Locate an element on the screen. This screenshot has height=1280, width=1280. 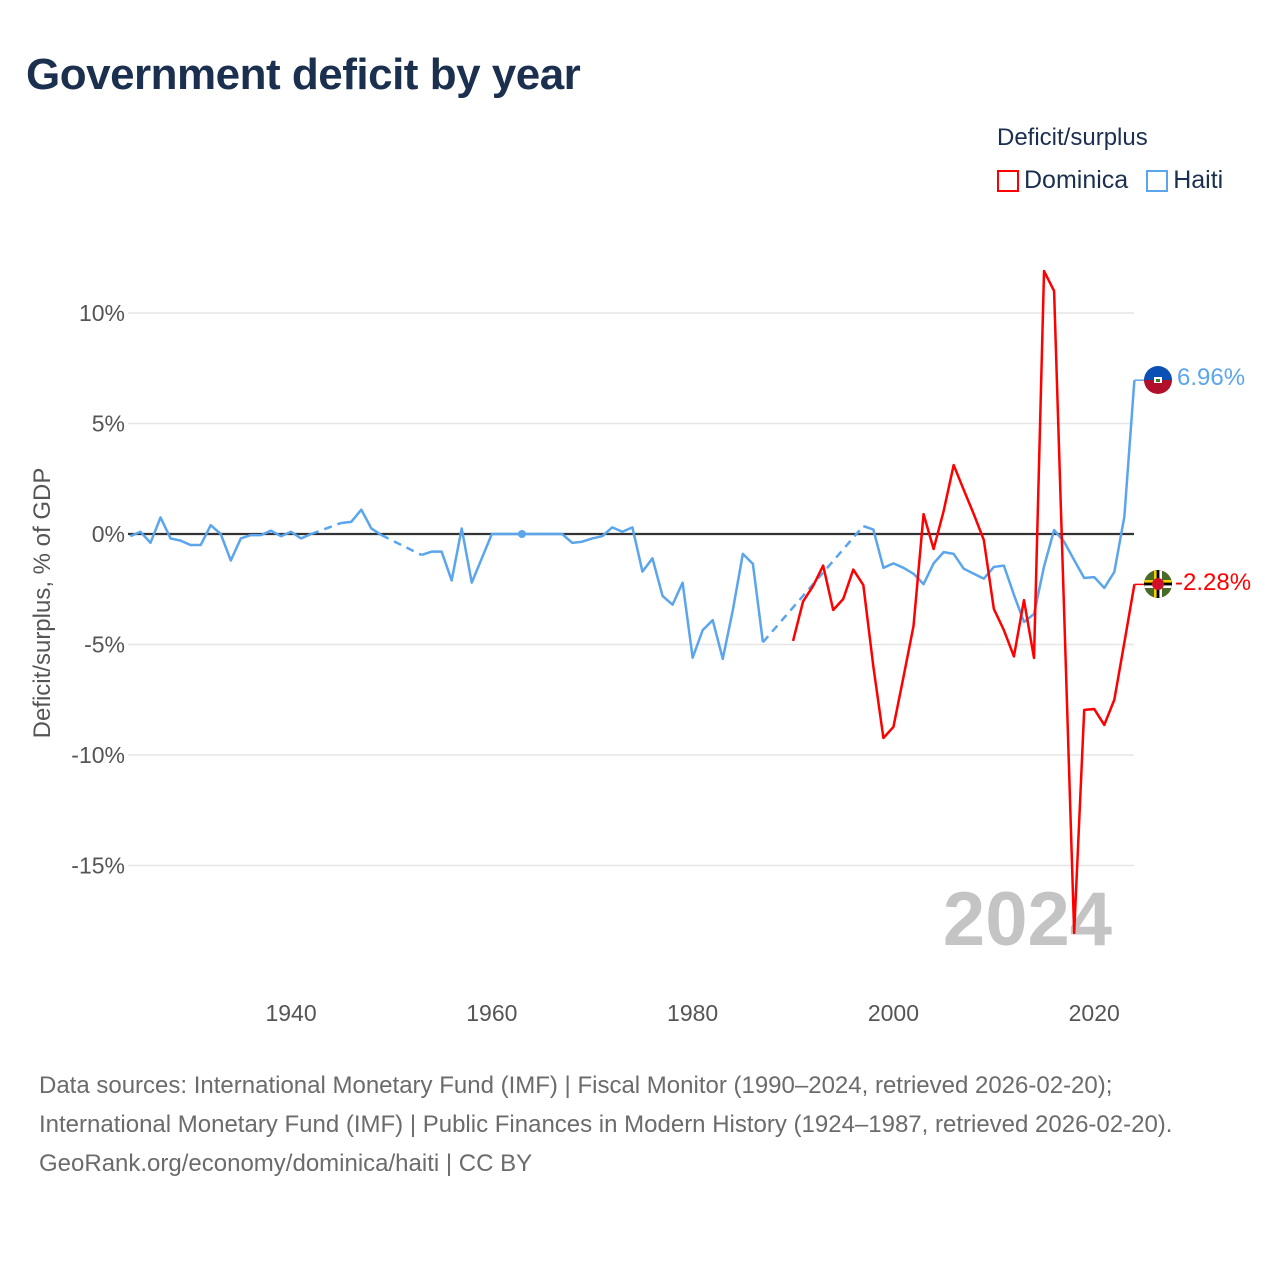
x-tick-label: 2000 is located at coordinates (893, 1013).